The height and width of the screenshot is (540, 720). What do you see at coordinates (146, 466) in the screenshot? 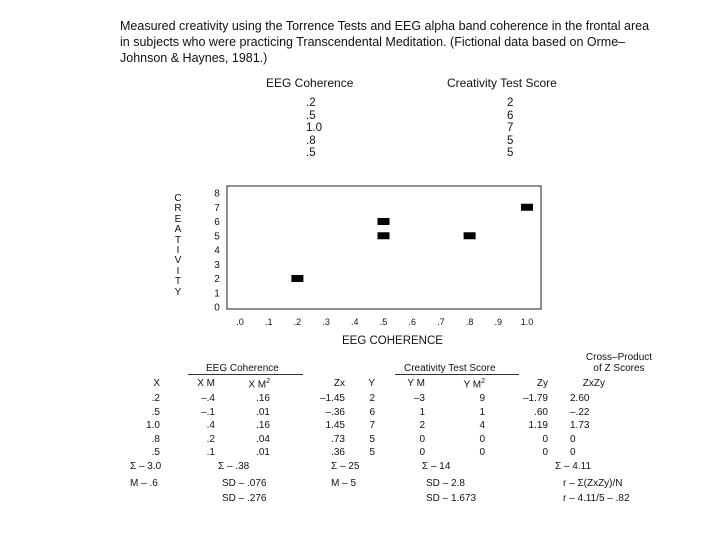
I see `sum-x: Σ – 3.0` at bounding box center [146, 466].